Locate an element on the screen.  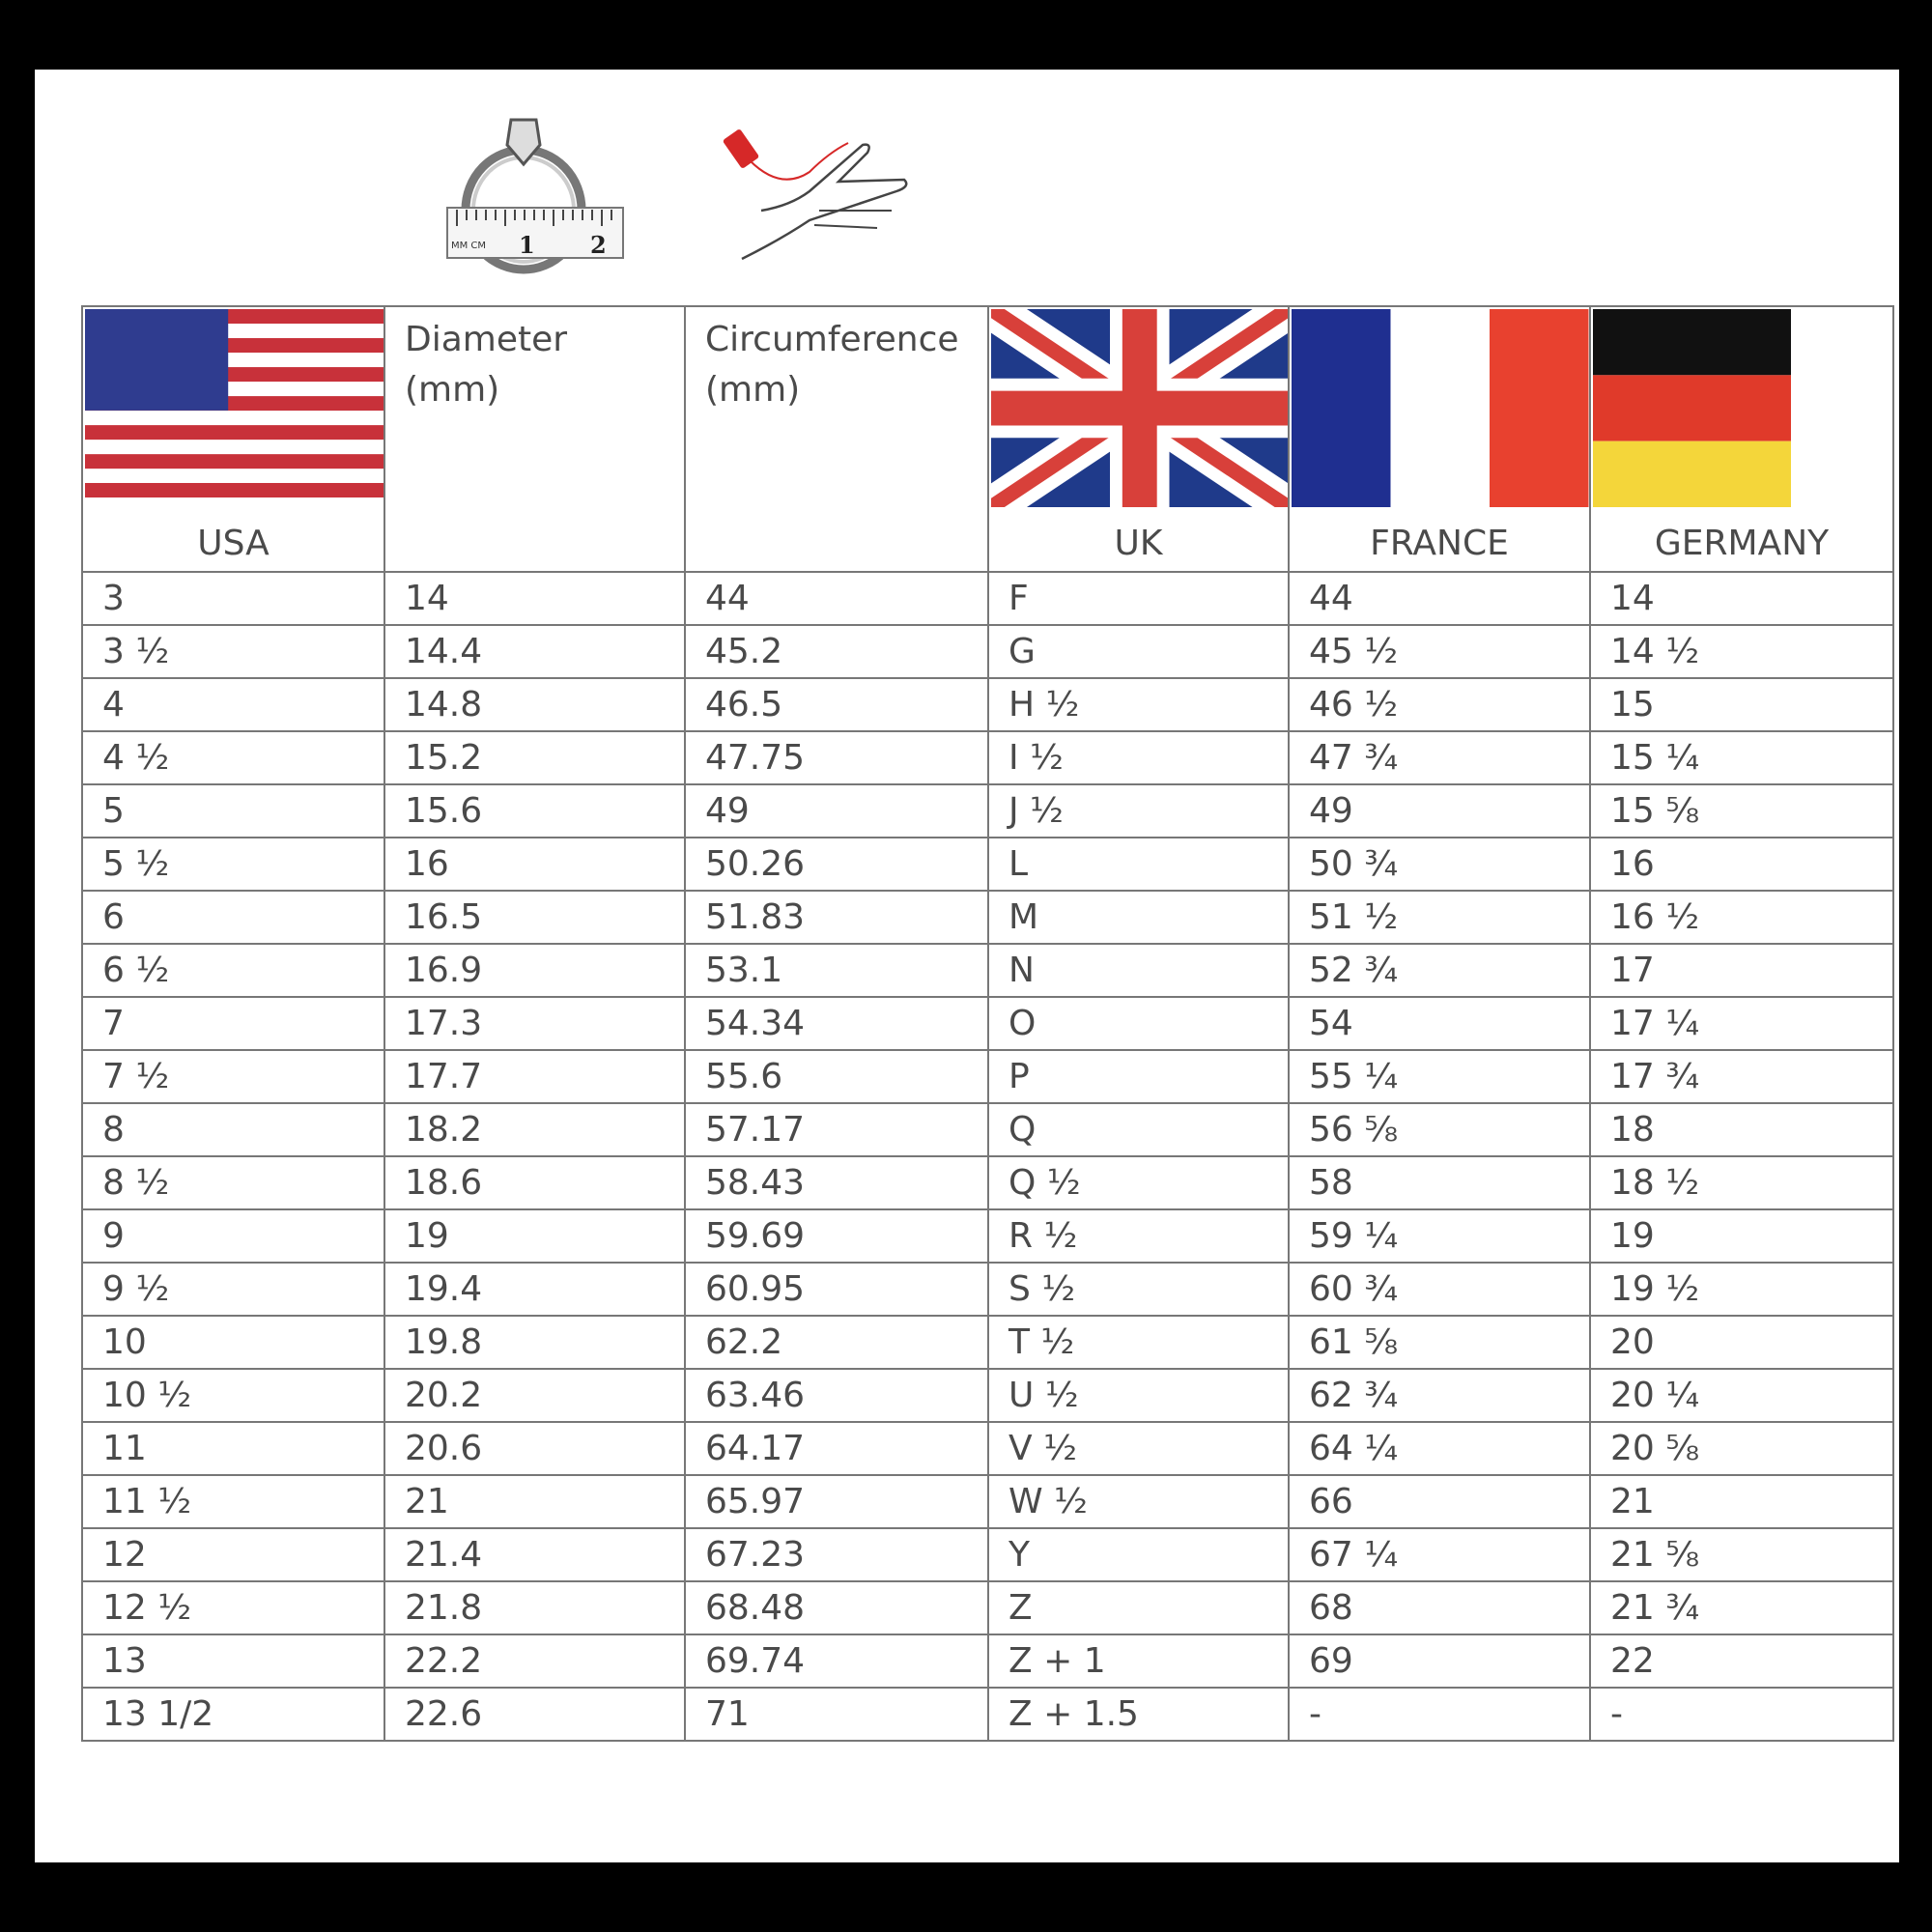
cell-diameter: 21 is located at coordinates (535, 1501).